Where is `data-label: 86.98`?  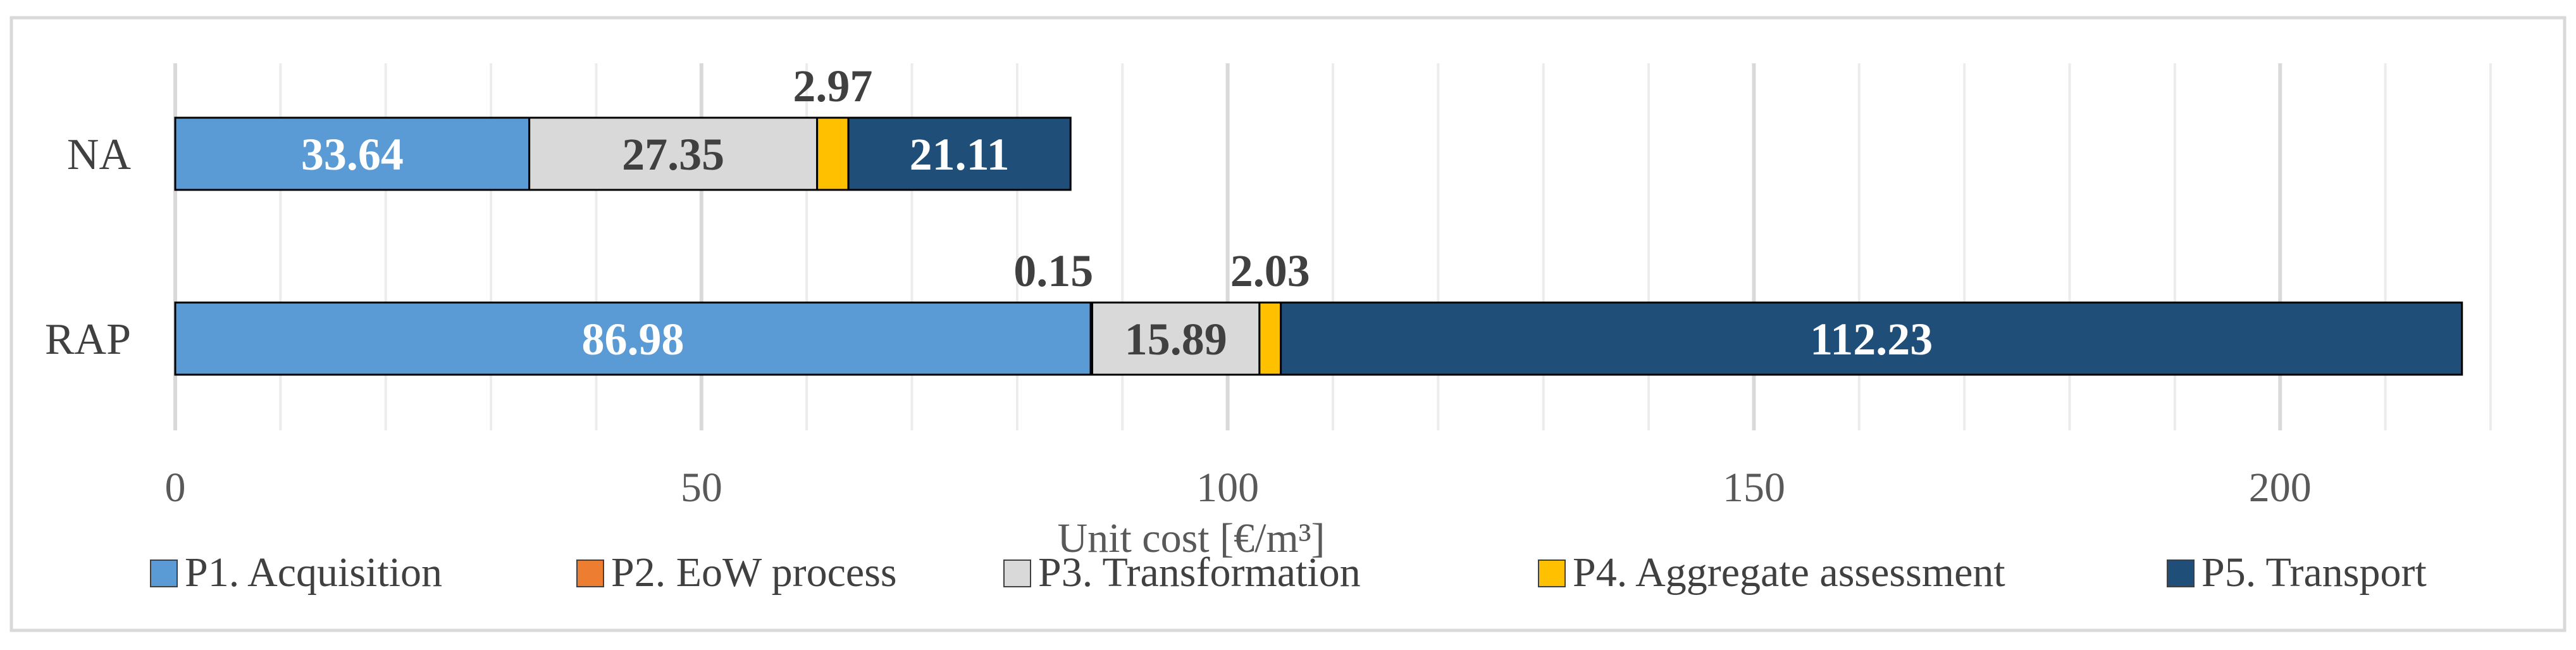
data-label: 86.98 is located at coordinates (633, 339).